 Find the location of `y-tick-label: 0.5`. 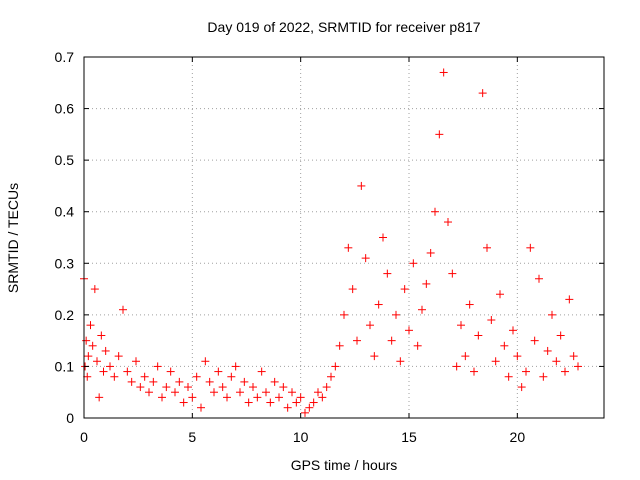

y-tick-label: 0.5 is located at coordinates (65, 160).